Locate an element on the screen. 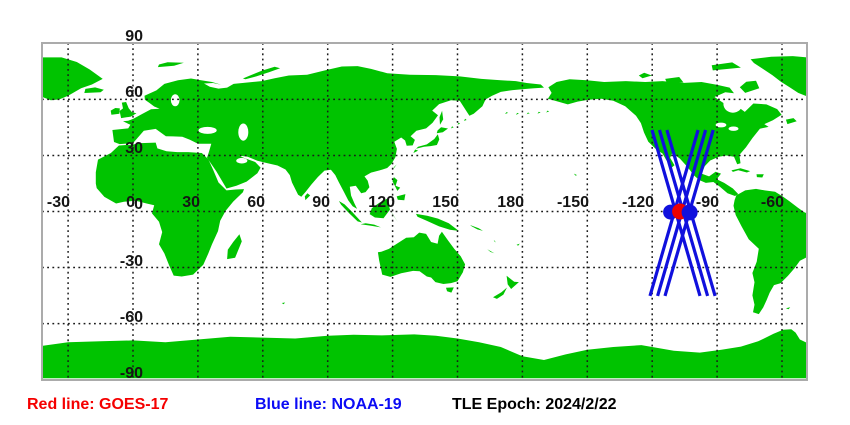  lon-tick-label: -90 is located at coordinates (707, 202).